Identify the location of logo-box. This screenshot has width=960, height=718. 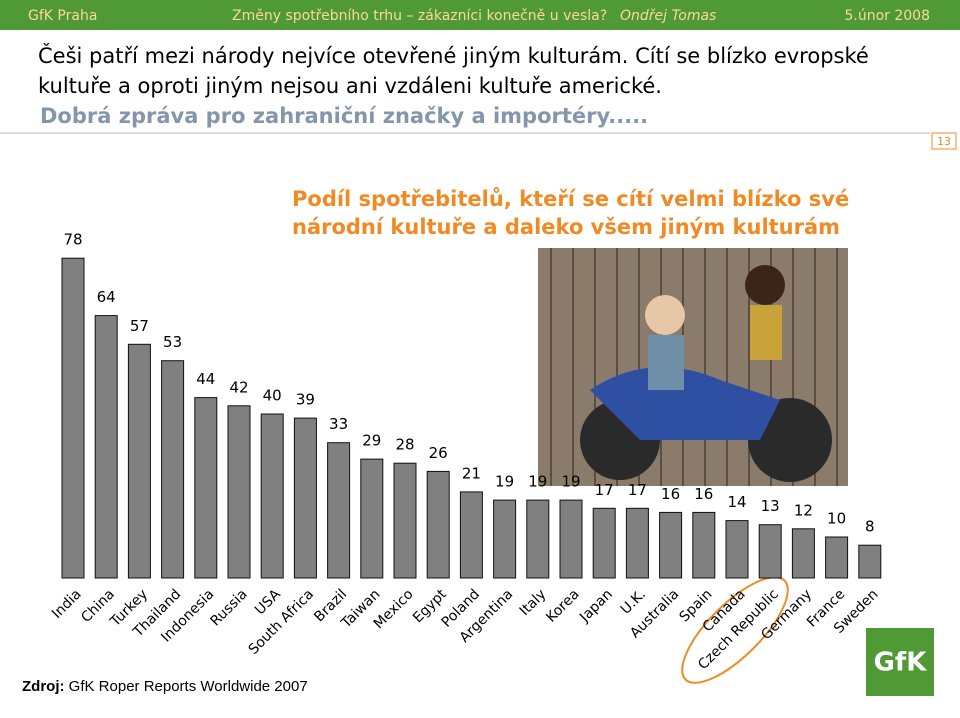
(900, 662).